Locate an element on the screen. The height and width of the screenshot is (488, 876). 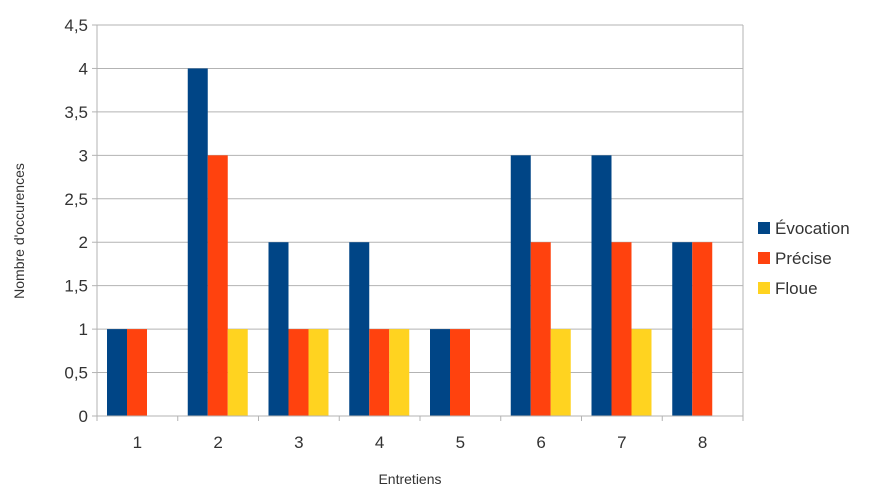
legend: Évocation Précise Floue is located at coordinates (804, 258).